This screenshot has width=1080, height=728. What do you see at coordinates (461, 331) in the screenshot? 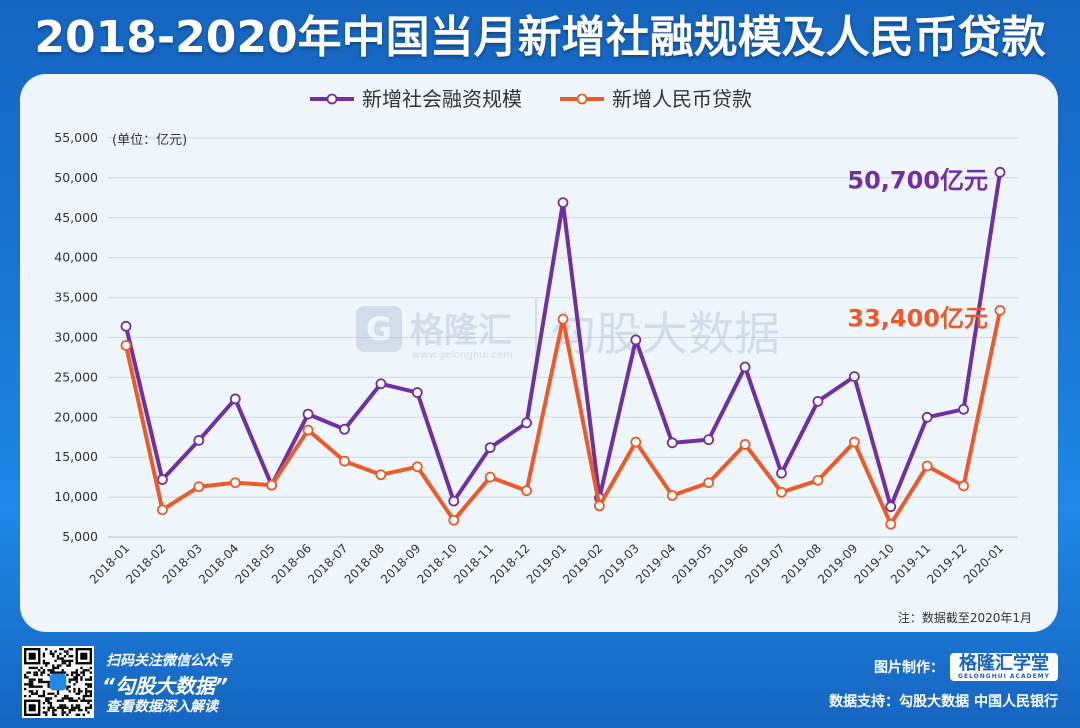
I see `watermark-brand: 格隆汇` at bounding box center [461, 331].